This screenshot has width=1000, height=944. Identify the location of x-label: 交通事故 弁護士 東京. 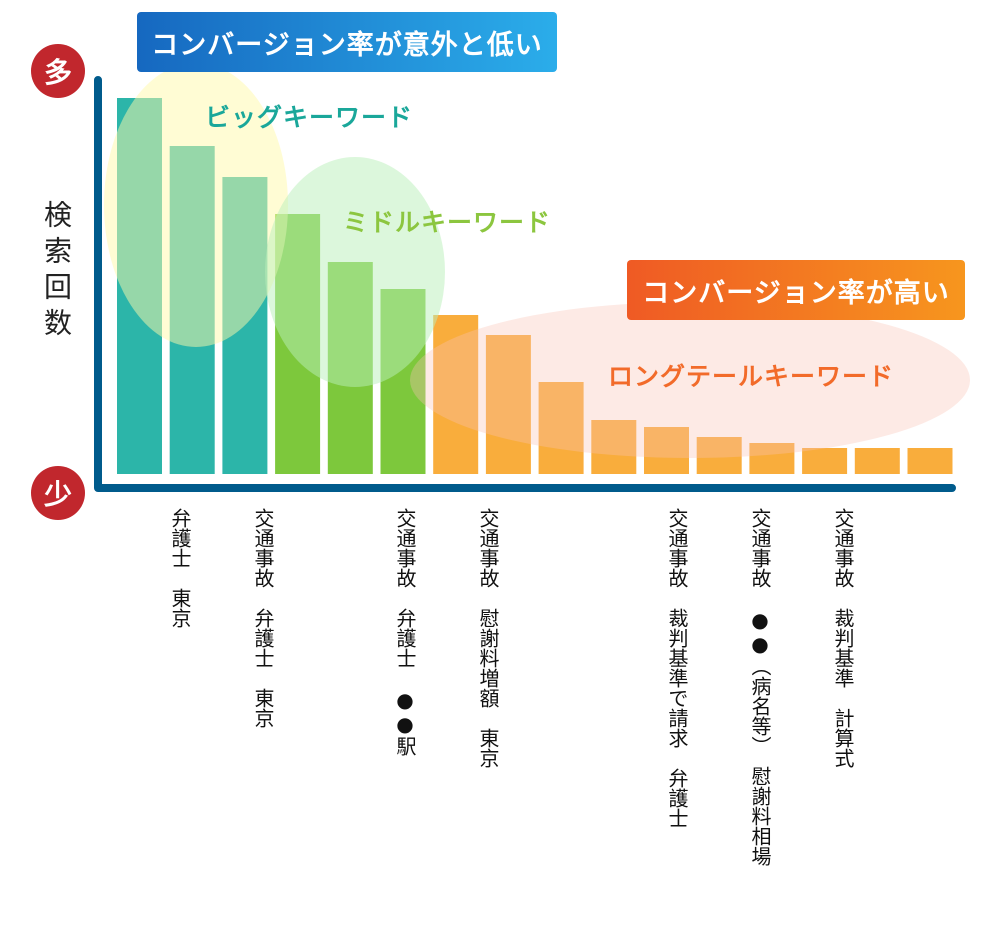
(263, 618).